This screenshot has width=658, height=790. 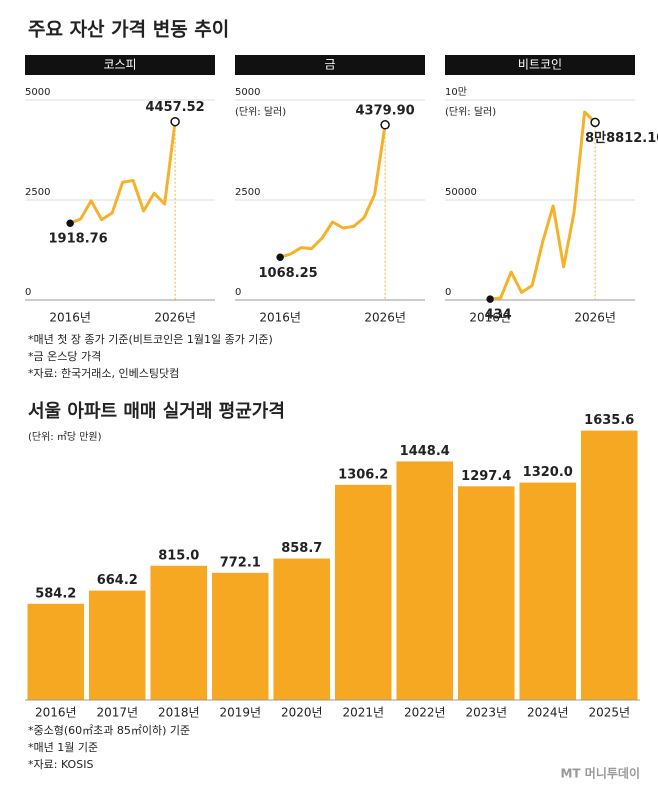 What do you see at coordinates (117, 580) in the screenshot?
I see `value-label: 664.2` at bounding box center [117, 580].